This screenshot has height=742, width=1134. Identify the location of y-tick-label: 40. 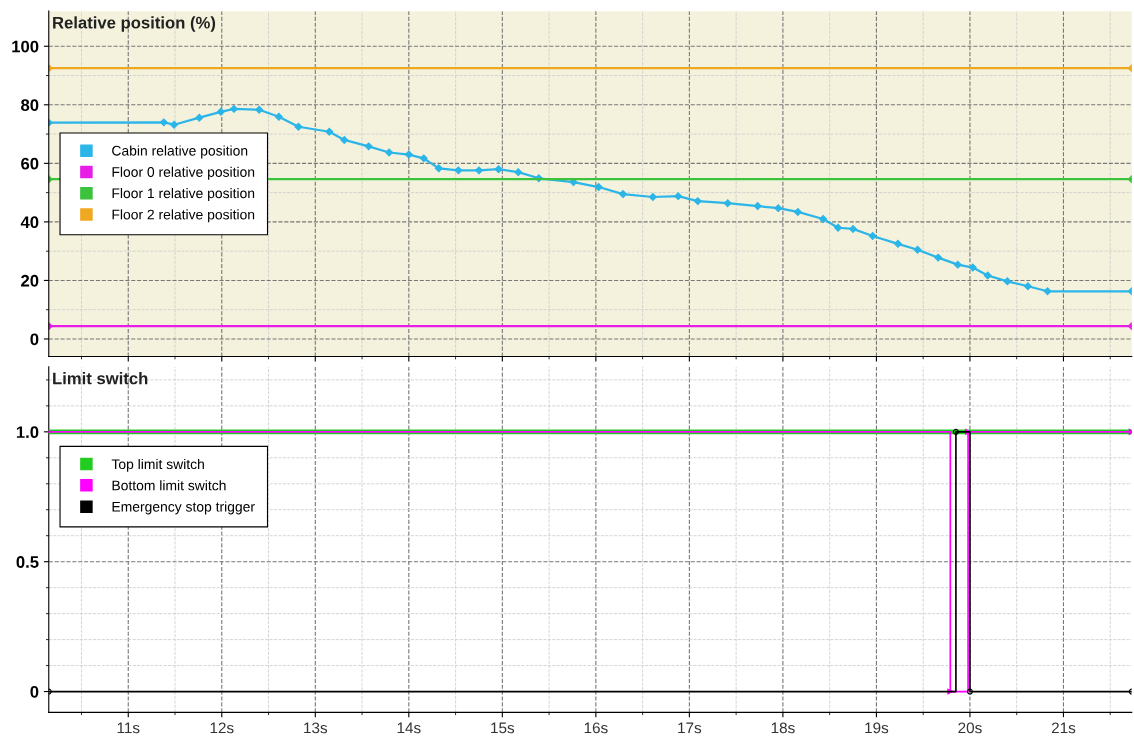
(29, 222).